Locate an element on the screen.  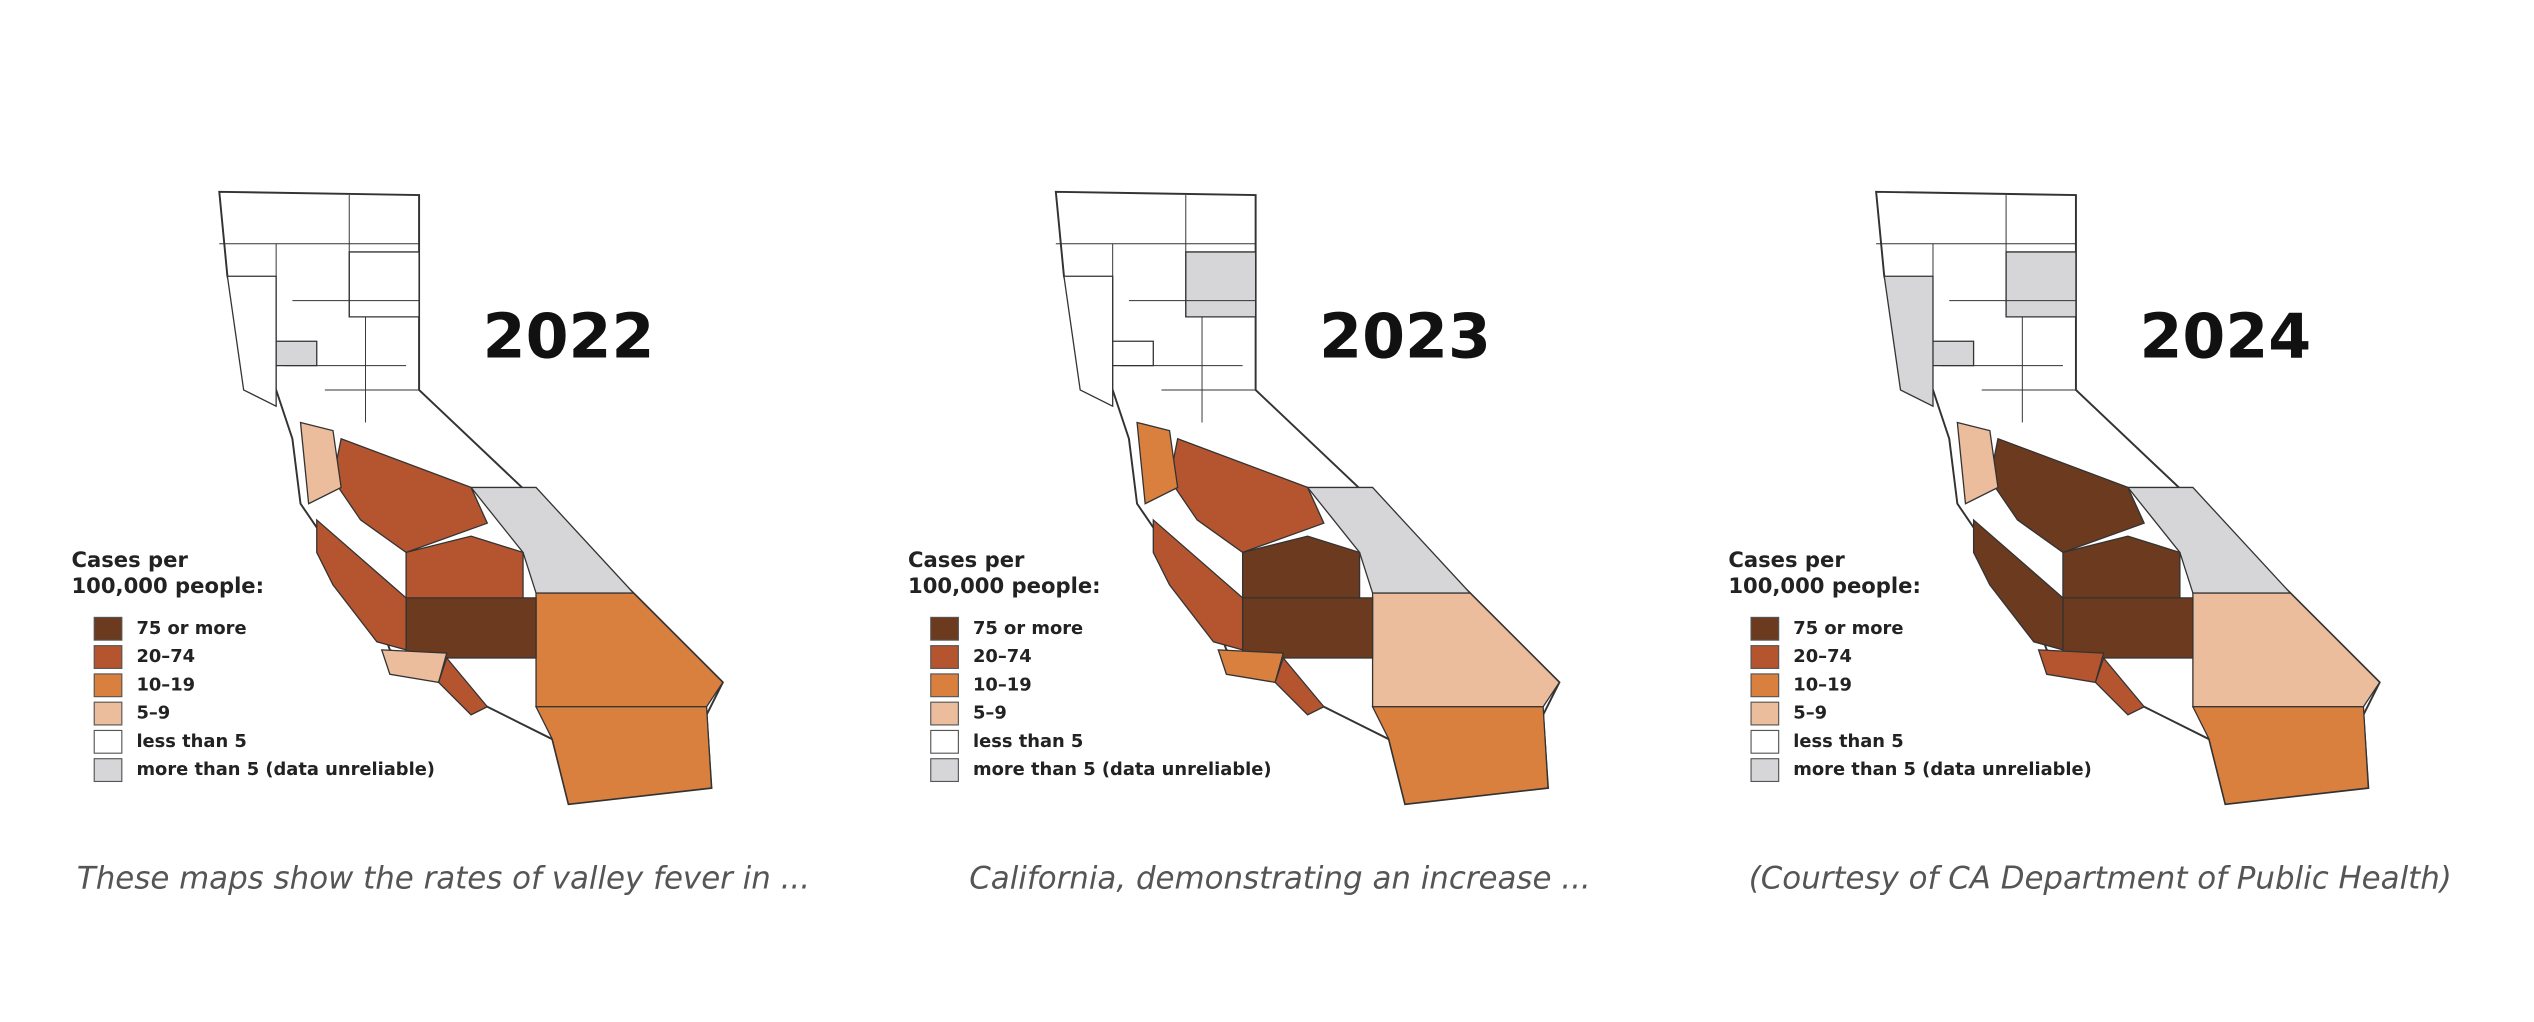
year-label: 2023 is located at coordinates (1405, 336).